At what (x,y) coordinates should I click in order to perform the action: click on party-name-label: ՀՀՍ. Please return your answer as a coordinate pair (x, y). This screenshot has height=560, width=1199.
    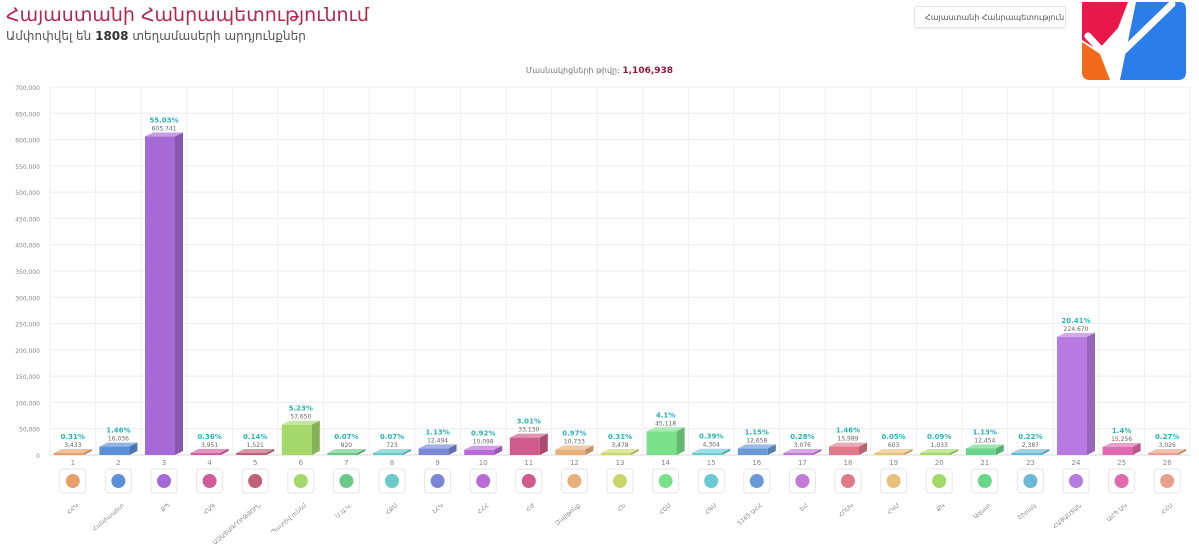
    Looking at the image, I should click on (1167, 509).